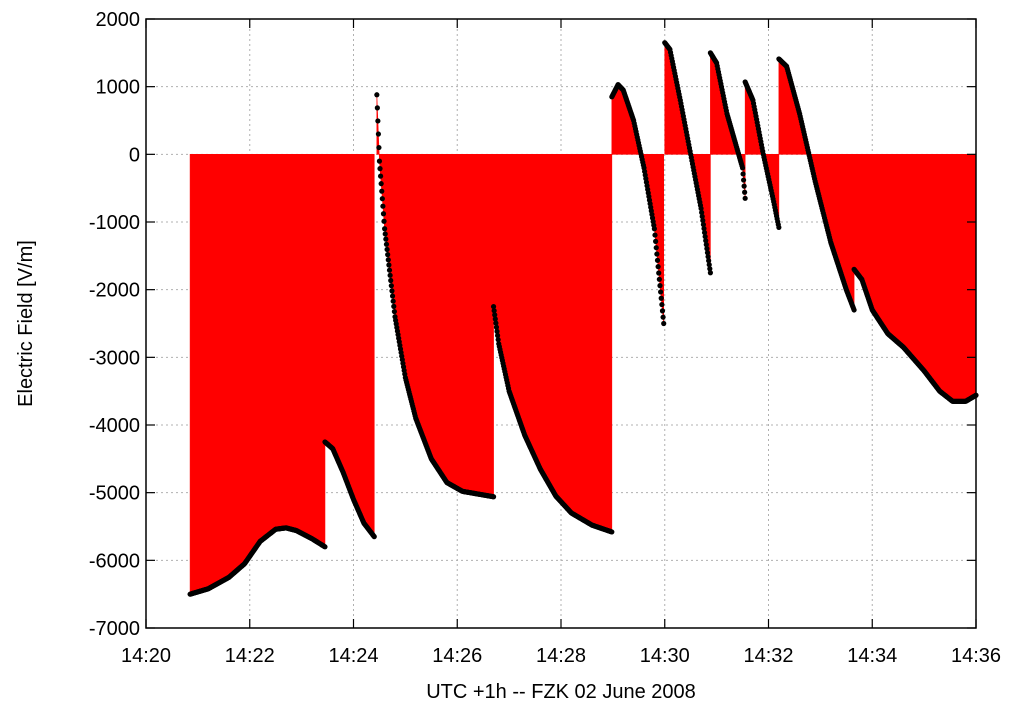  What do you see at coordinates (26, 323) in the screenshot?
I see `y-axis-title: Electric Field [V/m]` at bounding box center [26, 323].